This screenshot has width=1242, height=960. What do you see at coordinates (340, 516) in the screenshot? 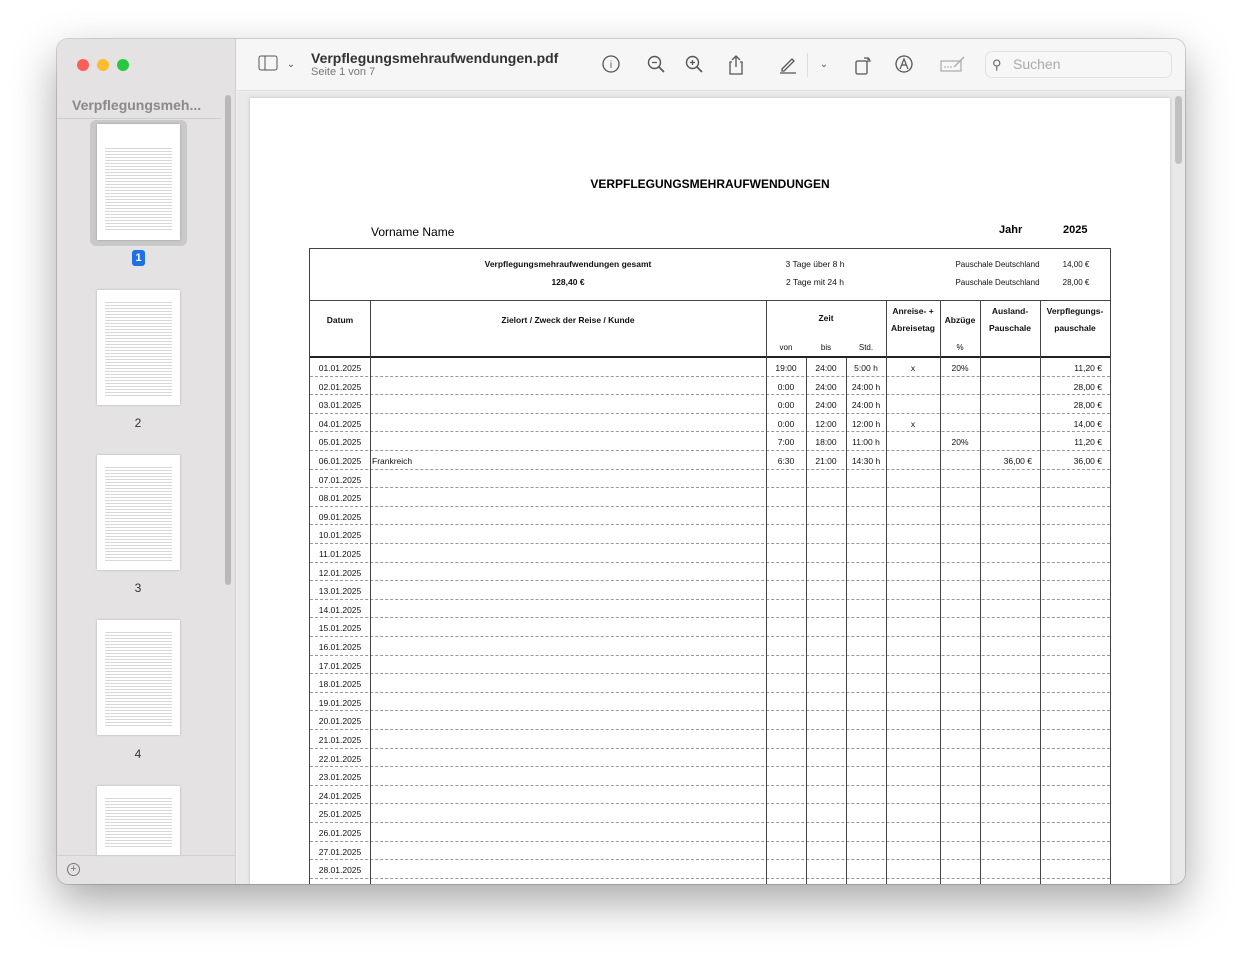
I see `table-cell: 09.01.2025` at bounding box center [340, 516].